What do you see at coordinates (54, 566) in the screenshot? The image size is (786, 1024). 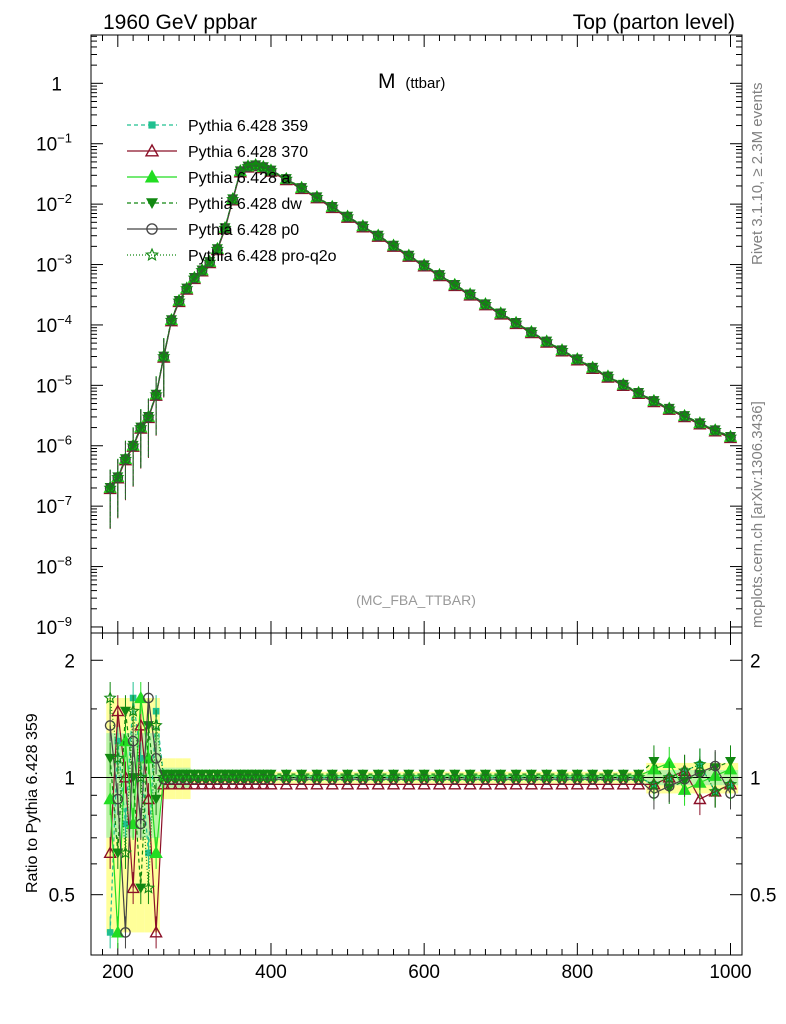 I see `y-tick-label: 10⁻⁸` at bounding box center [54, 566].